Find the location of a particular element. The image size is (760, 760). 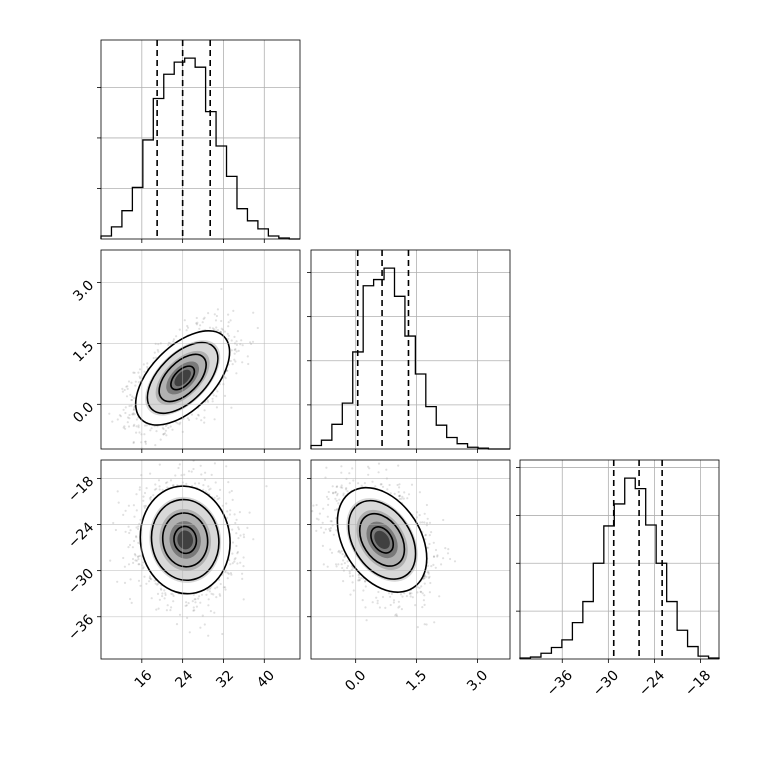

pair-0-2-contour is located at coordinates (185, 540).